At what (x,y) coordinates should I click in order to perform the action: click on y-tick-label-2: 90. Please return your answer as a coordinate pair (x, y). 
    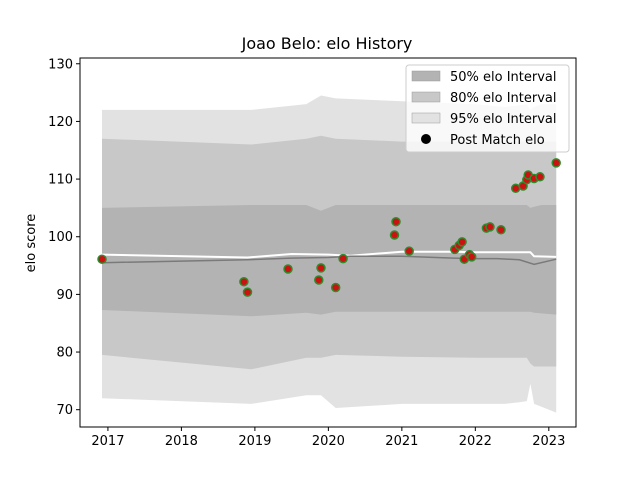
    Looking at the image, I should click on (64, 295).